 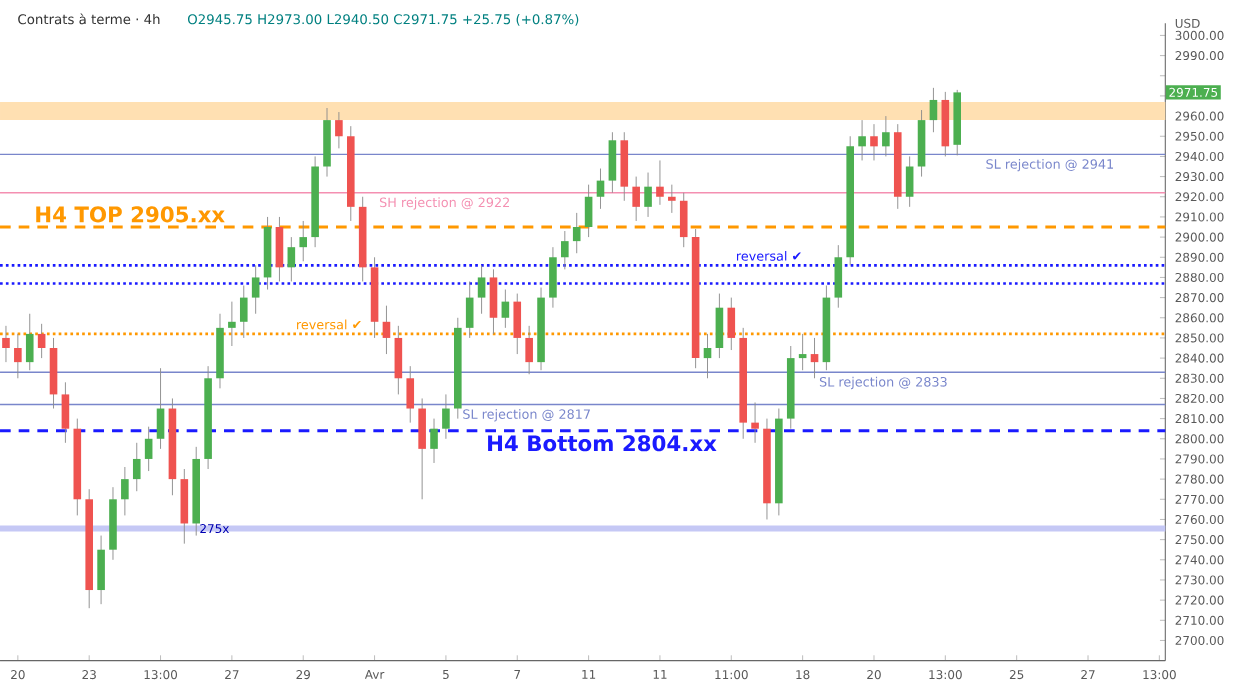 What do you see at coordinates (602, 443) in the screenshot?
I see `ref-line-label: H4 Bottom 2804.xx` at bounding box center [602, 443].